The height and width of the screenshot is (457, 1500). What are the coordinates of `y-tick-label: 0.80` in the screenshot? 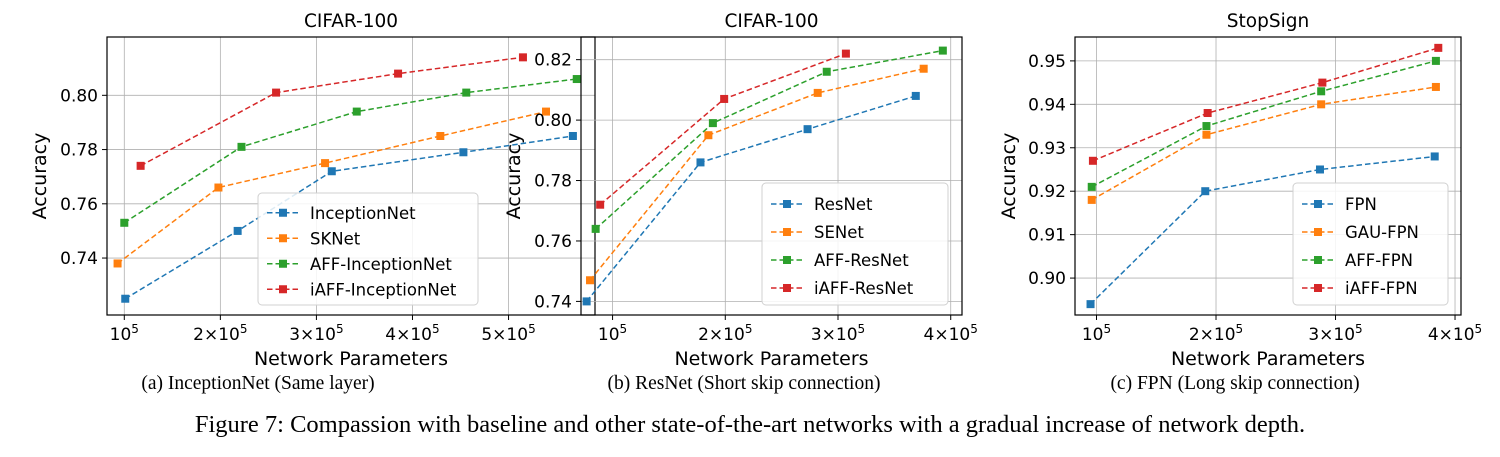 It's located at (553, 121).